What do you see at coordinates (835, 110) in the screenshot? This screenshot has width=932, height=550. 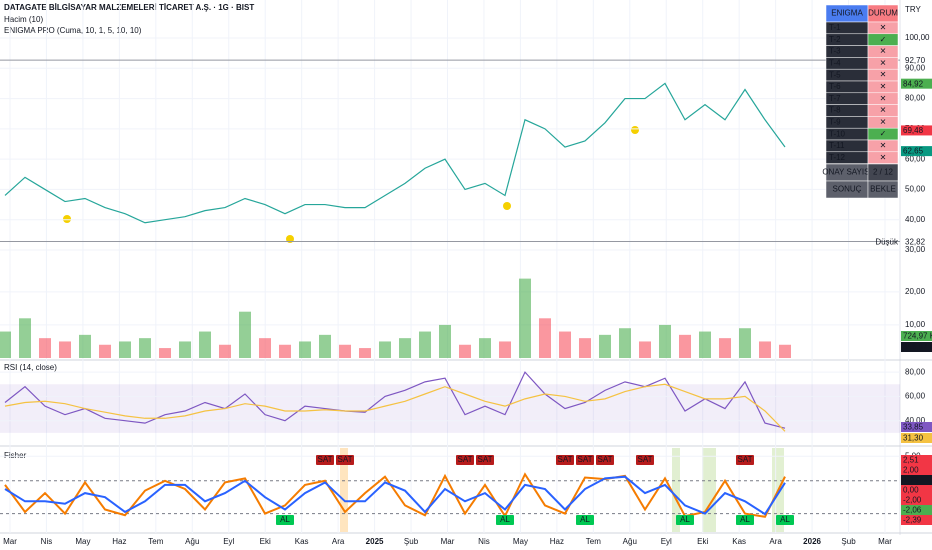 I see `table-text: T-8` at bounding box center [835, 110].